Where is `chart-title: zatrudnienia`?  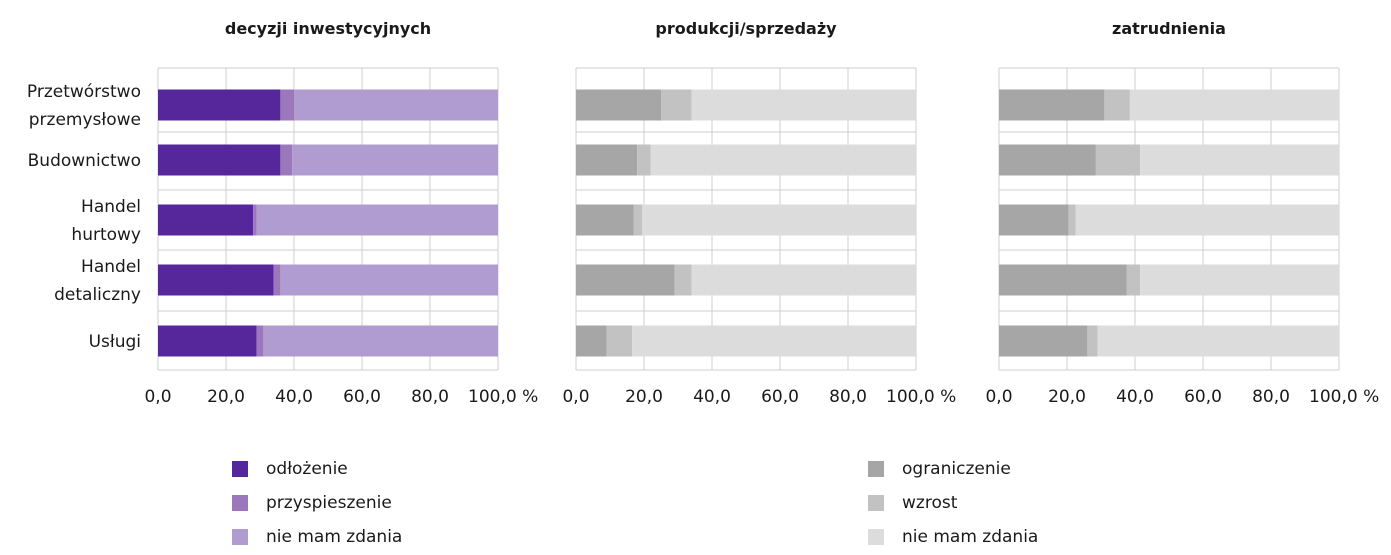 chart-title: zatrudnienia is located at coordinates (1169, 28).